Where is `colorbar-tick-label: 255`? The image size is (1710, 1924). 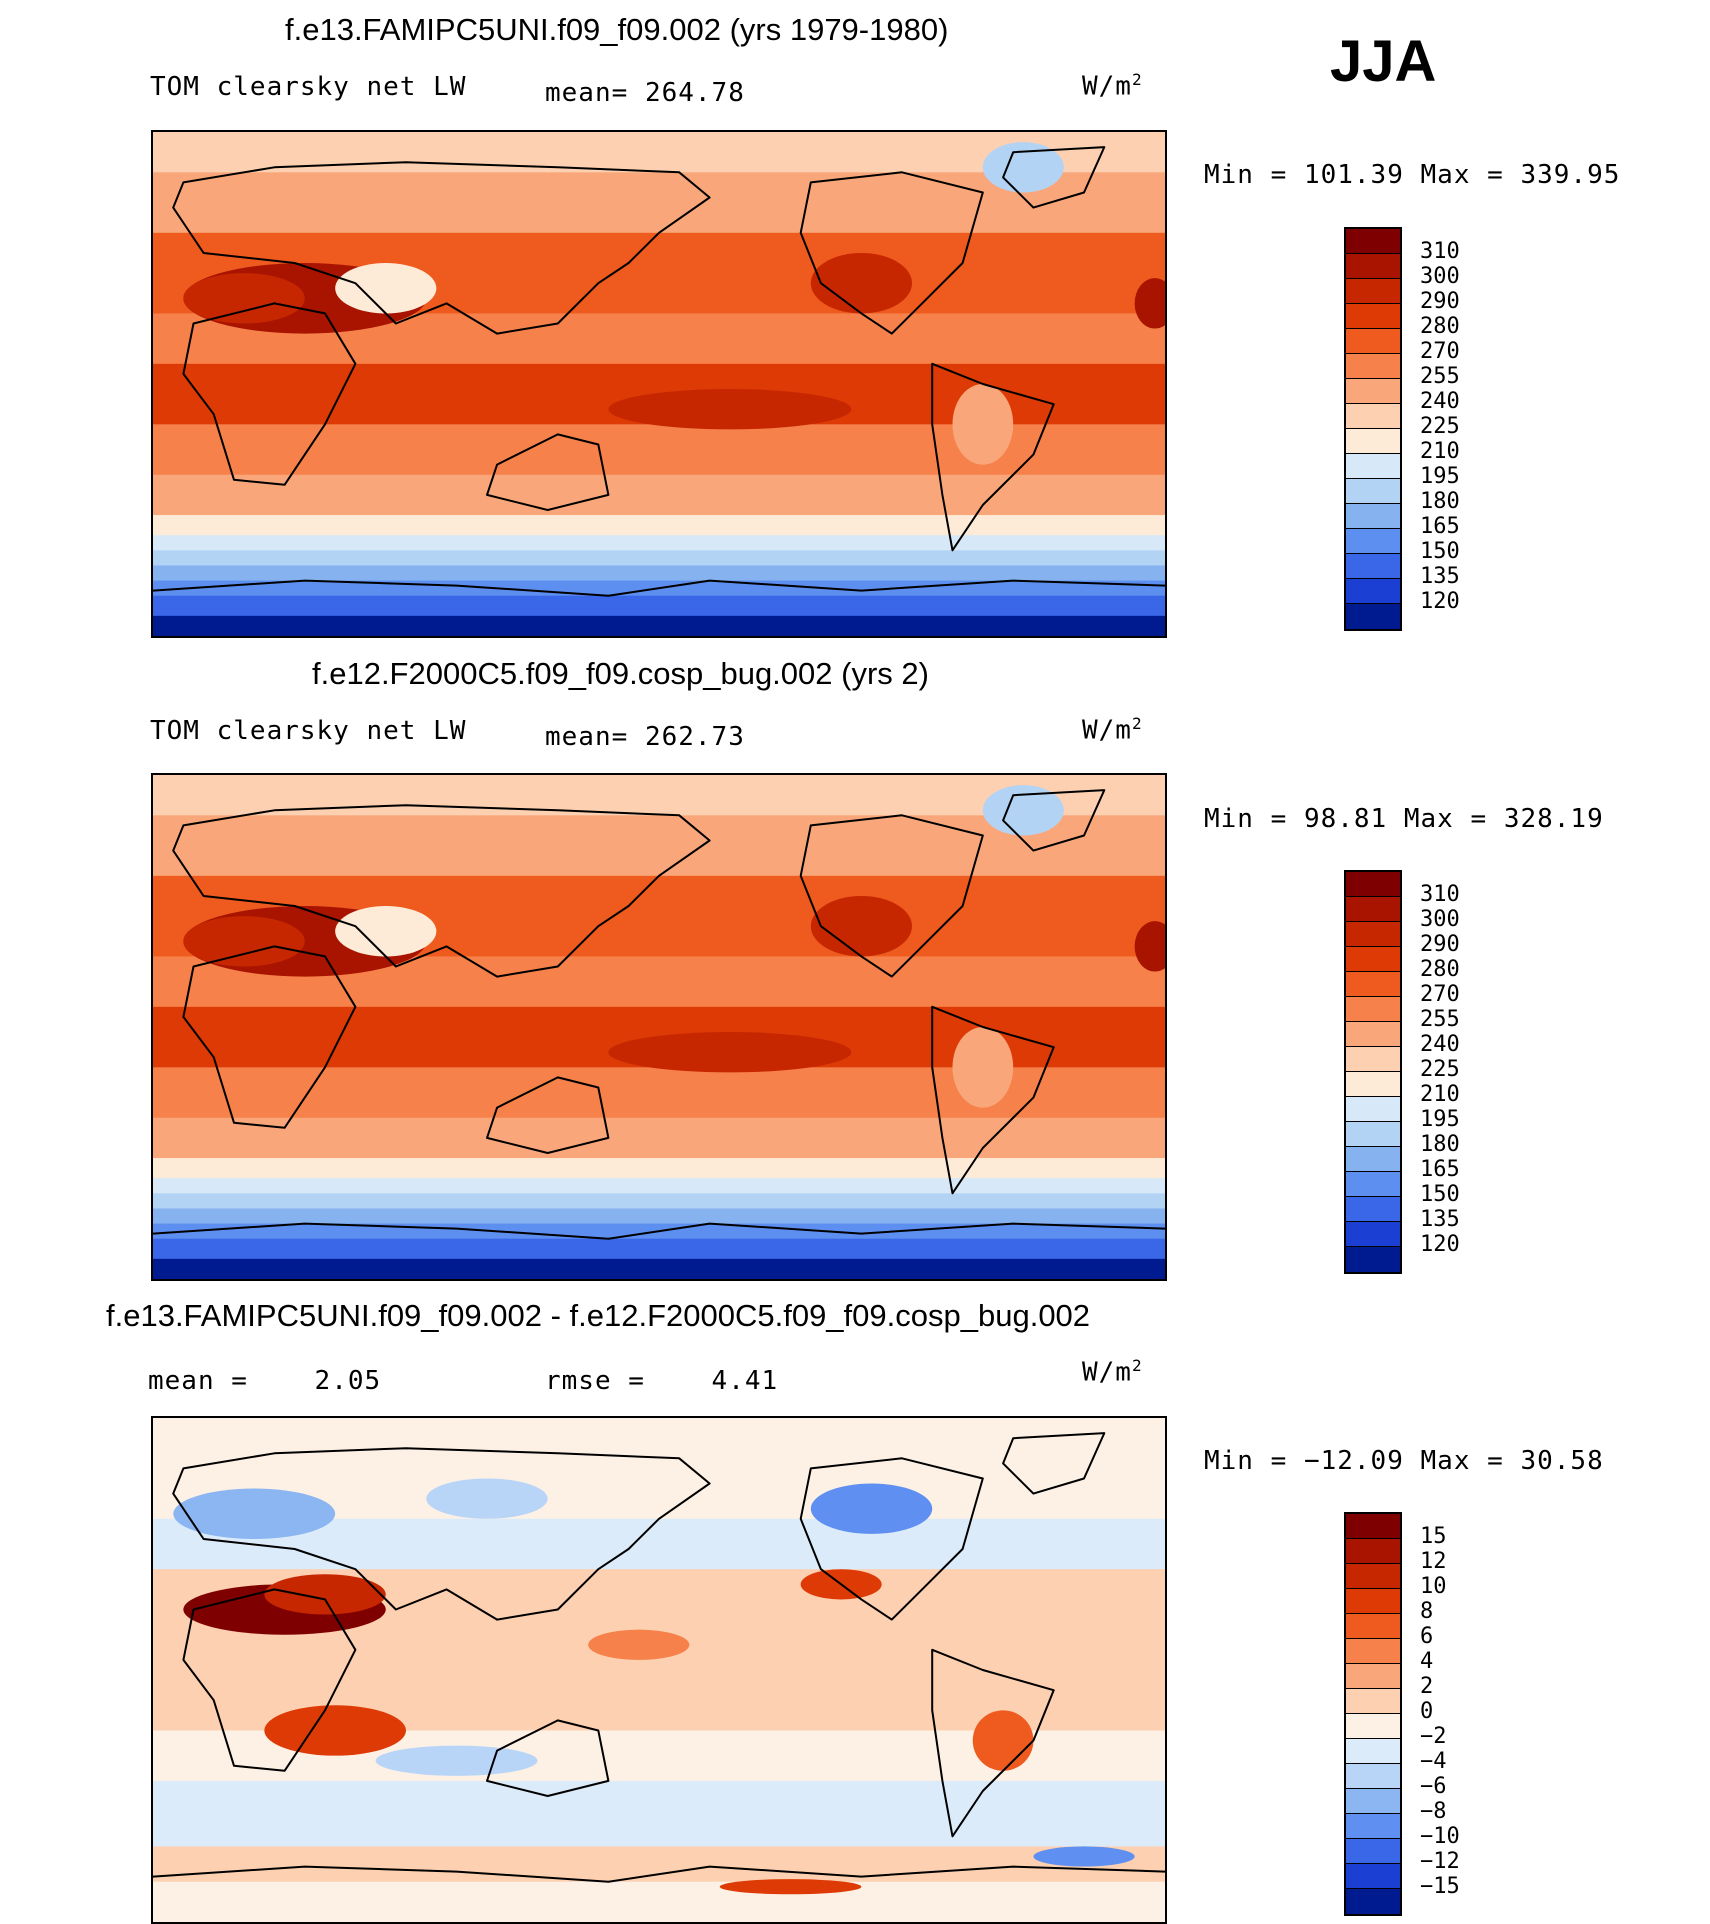
colorbar-tick-label: 255 is located at coordinates (1440, 376).